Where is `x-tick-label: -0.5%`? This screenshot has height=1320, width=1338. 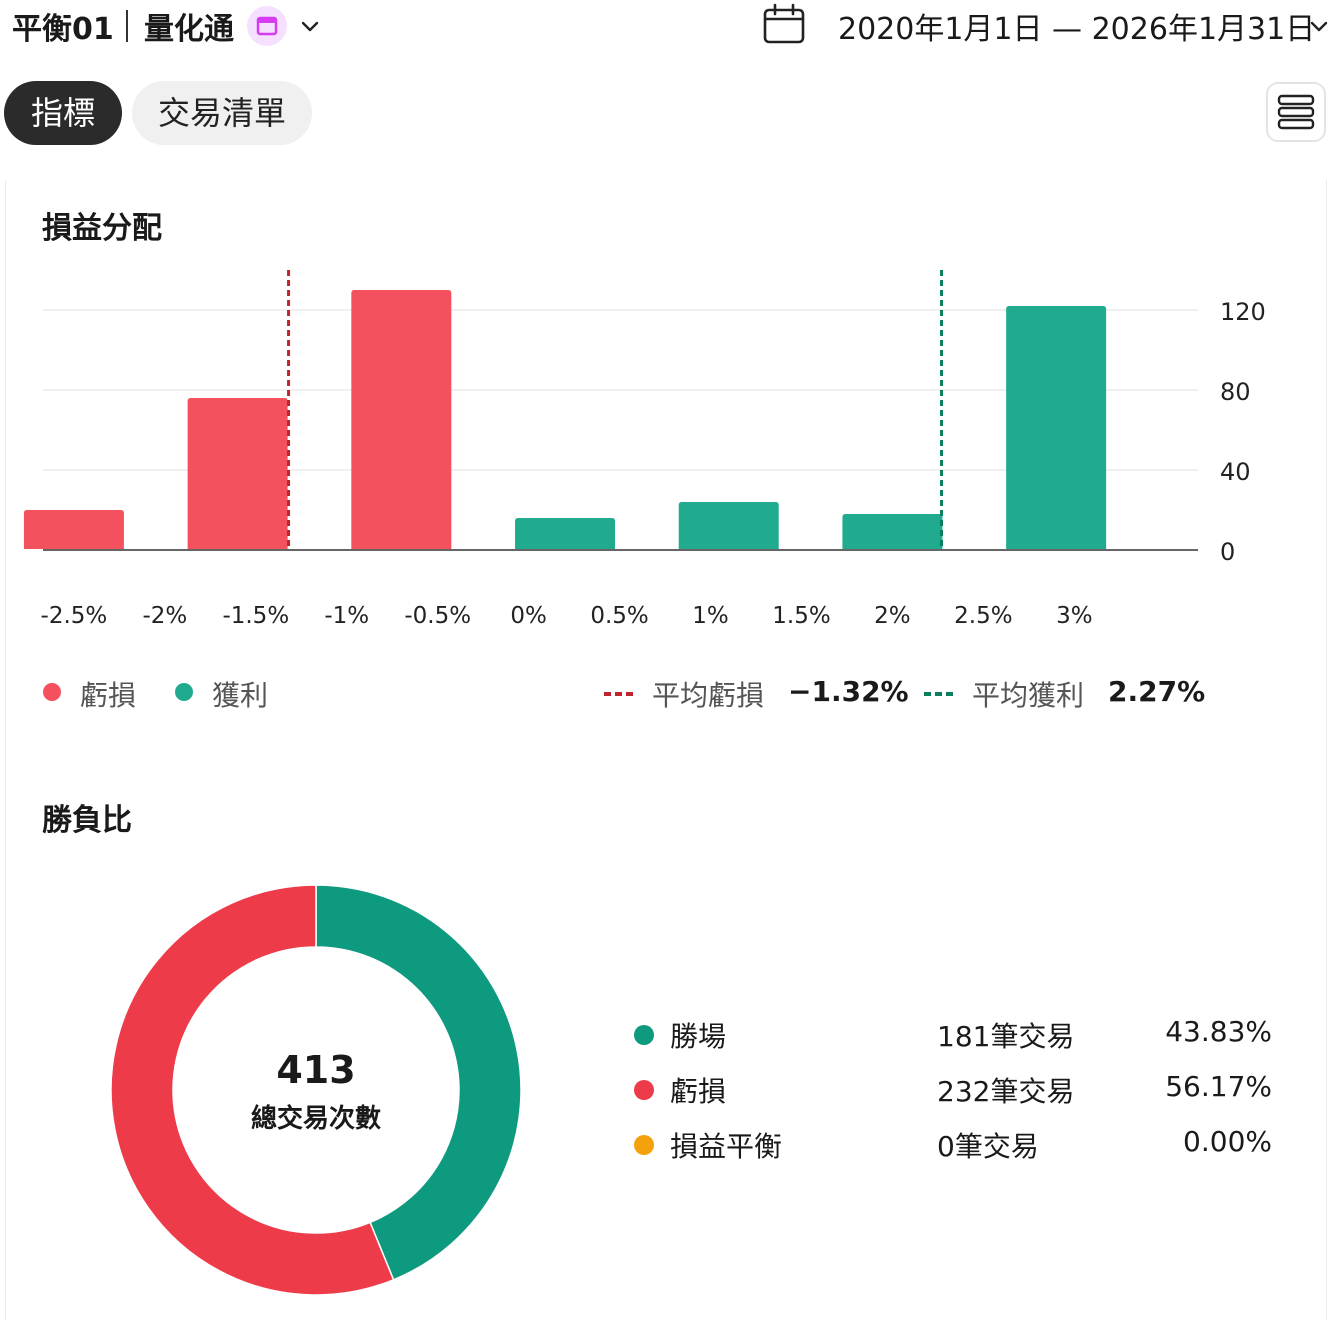 x-tick-label: -0.5% is located at coordinates (437, 616).